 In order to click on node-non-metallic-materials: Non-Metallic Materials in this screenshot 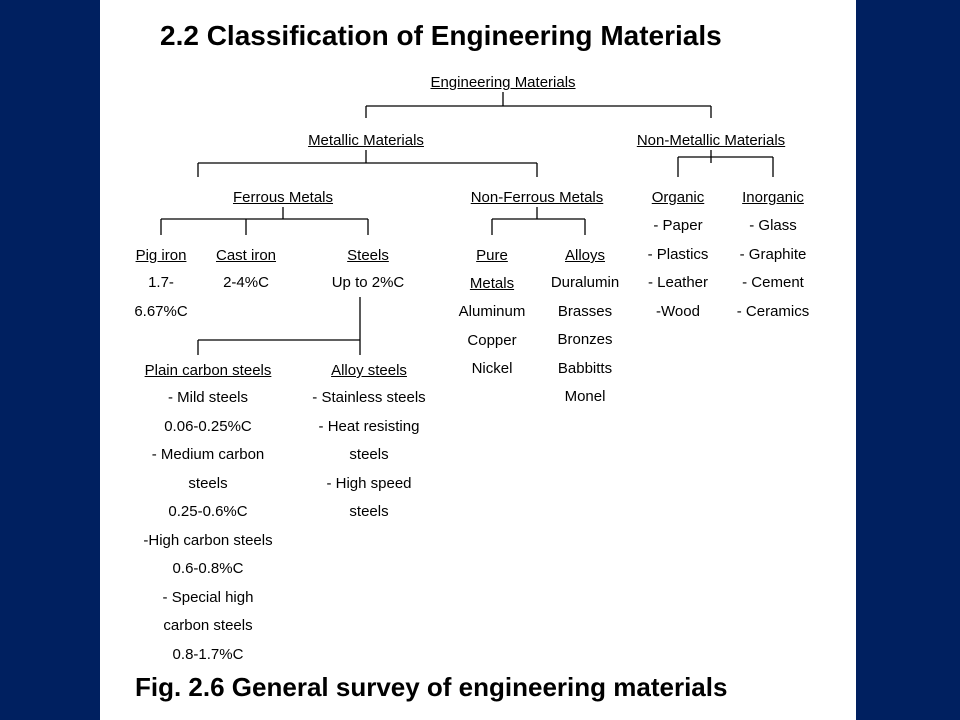, I will do `click(711, 140)`.